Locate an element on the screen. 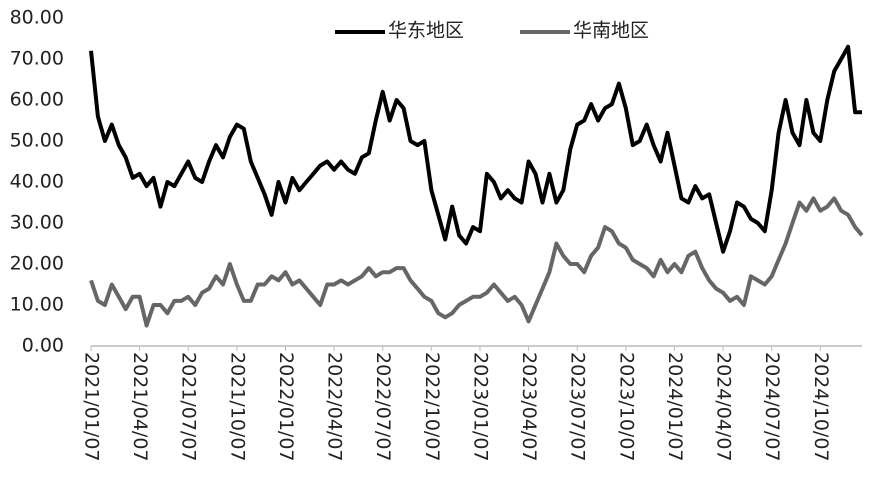 Image resolution: width=877 pixels, height=493 pixels. legend-label: 华南地区 is located at coordinates (611, 31).